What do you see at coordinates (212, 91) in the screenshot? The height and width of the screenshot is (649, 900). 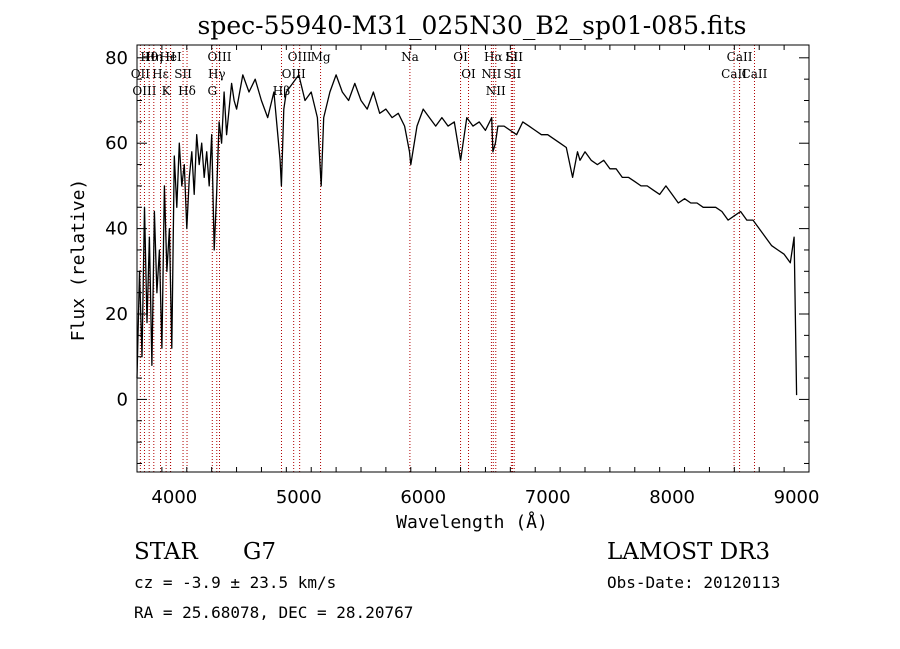 I see `line-label: G` at bounding box center [212, 91].